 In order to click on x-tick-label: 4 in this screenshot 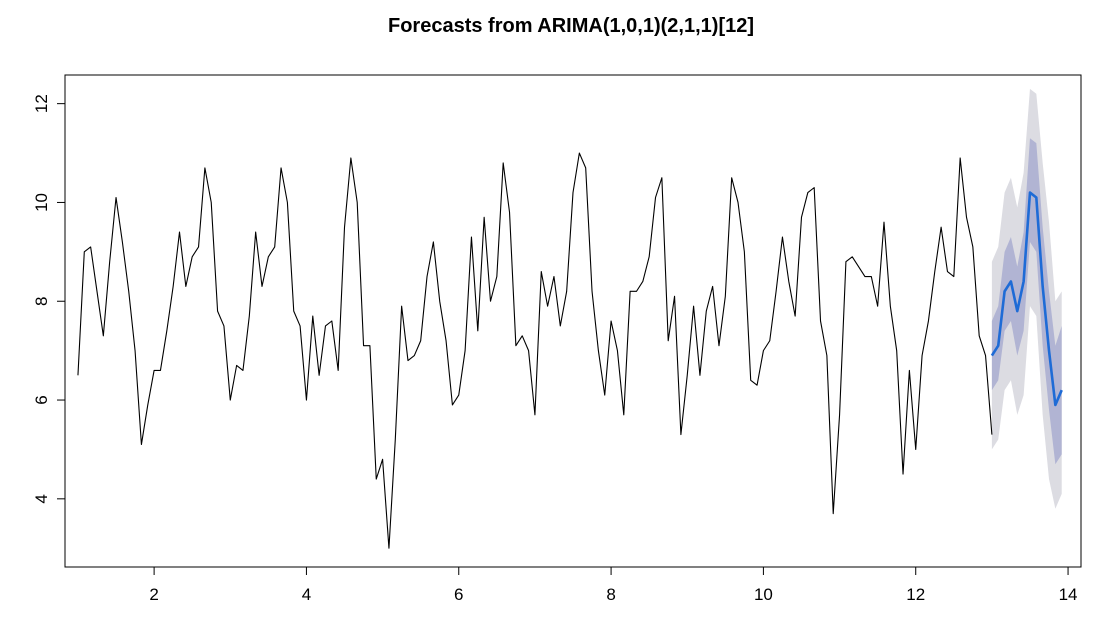, I will do `click(306, 594)`.